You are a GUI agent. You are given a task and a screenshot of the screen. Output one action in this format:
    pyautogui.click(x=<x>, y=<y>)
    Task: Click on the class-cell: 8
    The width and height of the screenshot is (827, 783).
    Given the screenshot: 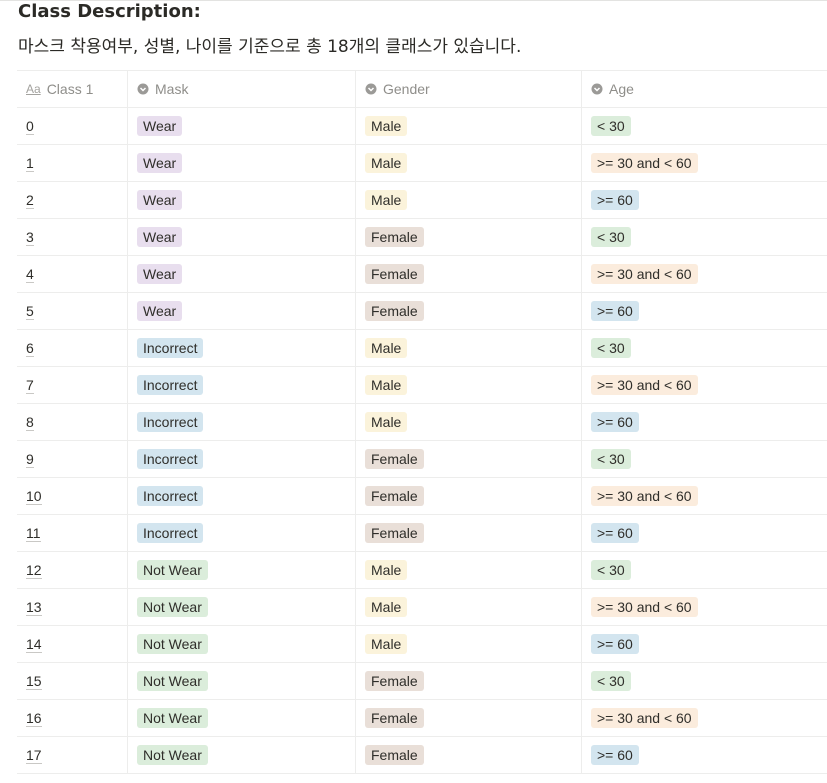 What is the action you would take?
    pyautogui.click(x=72, y=422)
    